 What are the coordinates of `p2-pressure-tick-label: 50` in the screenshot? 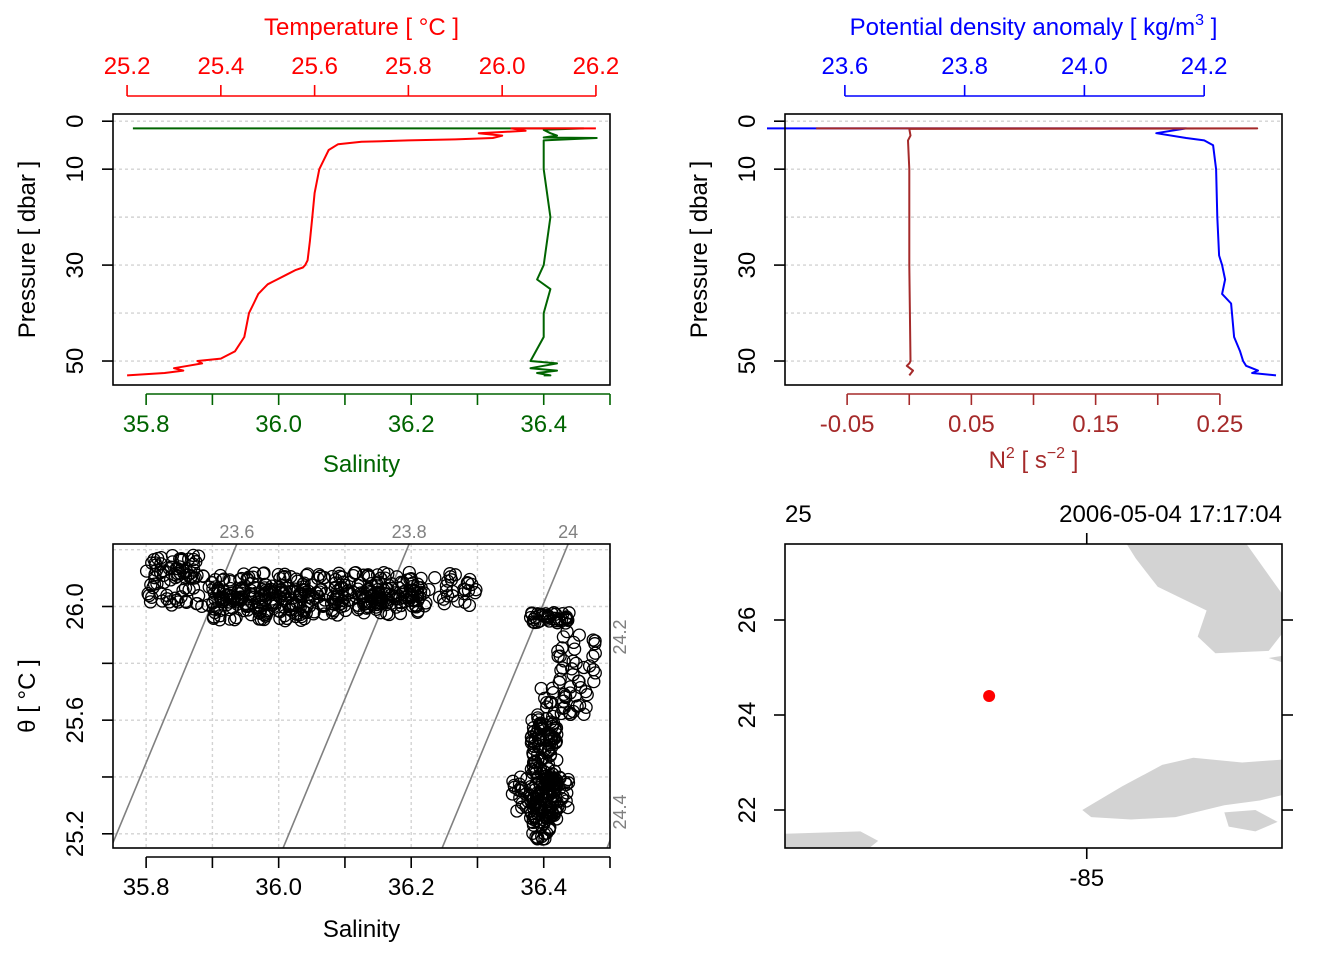 It's located at (747, 361).